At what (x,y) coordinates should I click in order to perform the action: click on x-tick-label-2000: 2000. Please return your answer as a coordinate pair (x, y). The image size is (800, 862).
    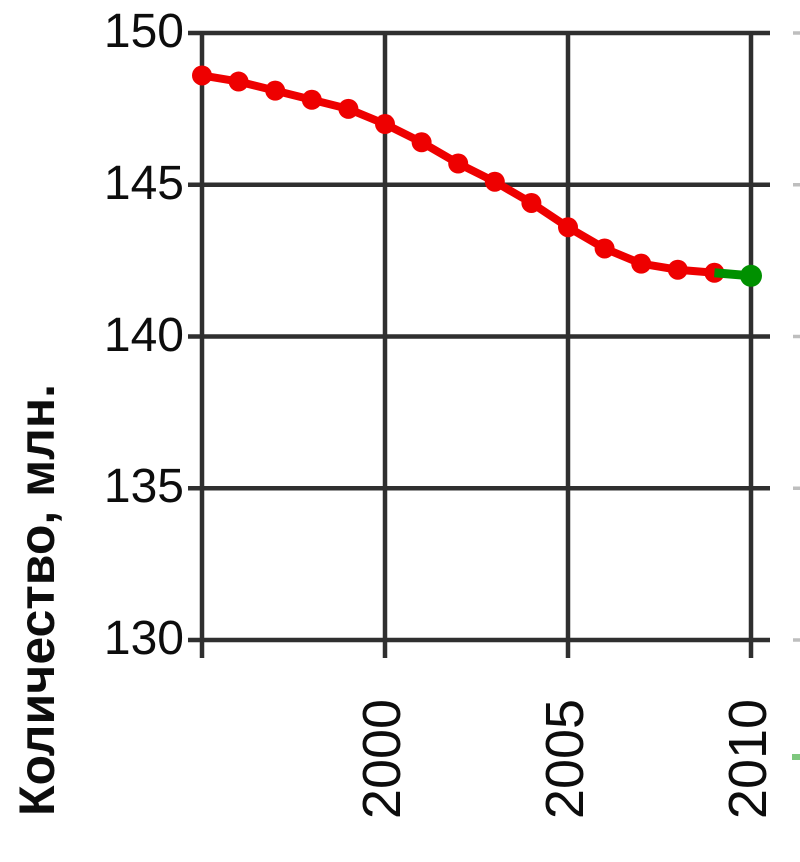
    Looking at the image, I should click on (382, 759).